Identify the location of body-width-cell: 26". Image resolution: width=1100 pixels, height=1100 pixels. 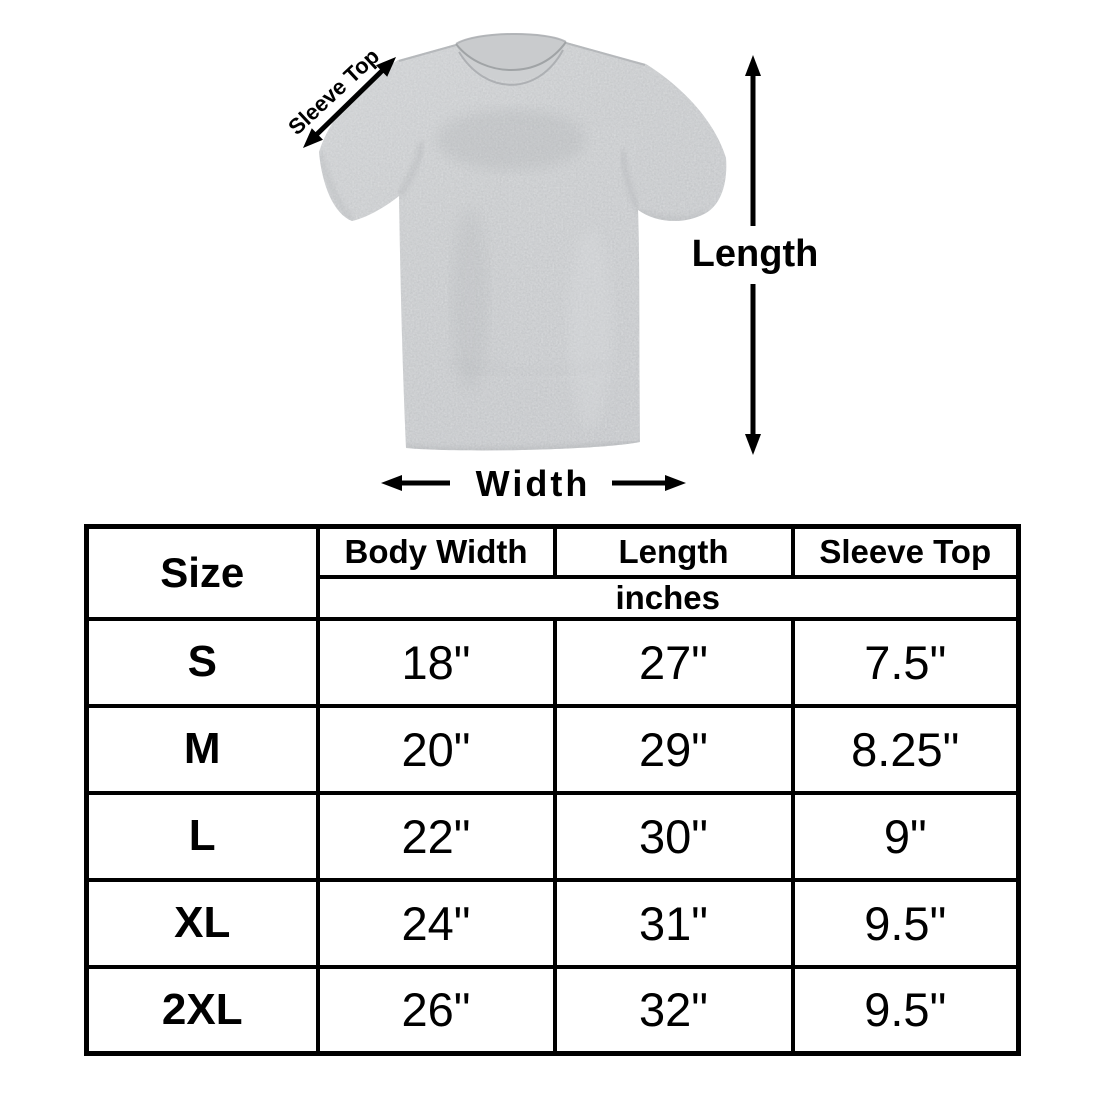
(436, 1010).